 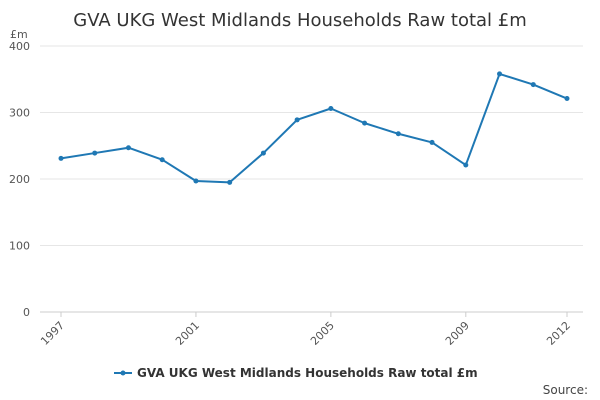 I want to click on y-tick-label-200: 200, so click(x=19, y=179).